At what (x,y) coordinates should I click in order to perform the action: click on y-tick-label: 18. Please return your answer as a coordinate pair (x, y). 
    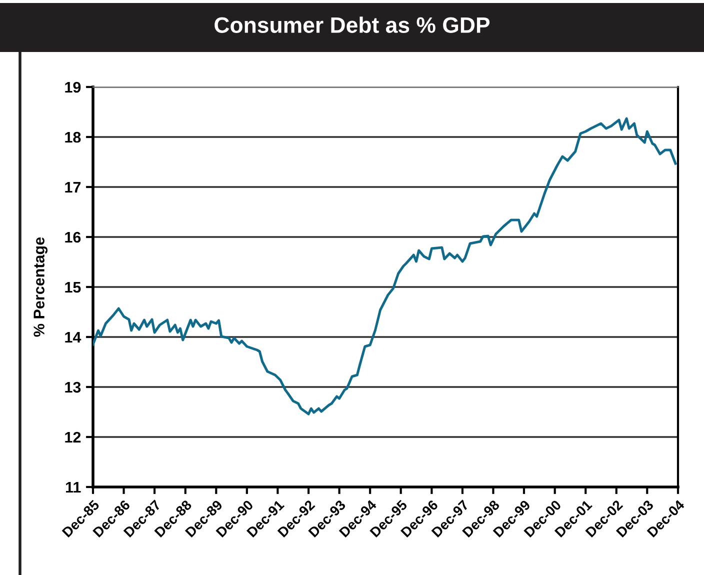
    Looking at the image, I should click on (73, 137).